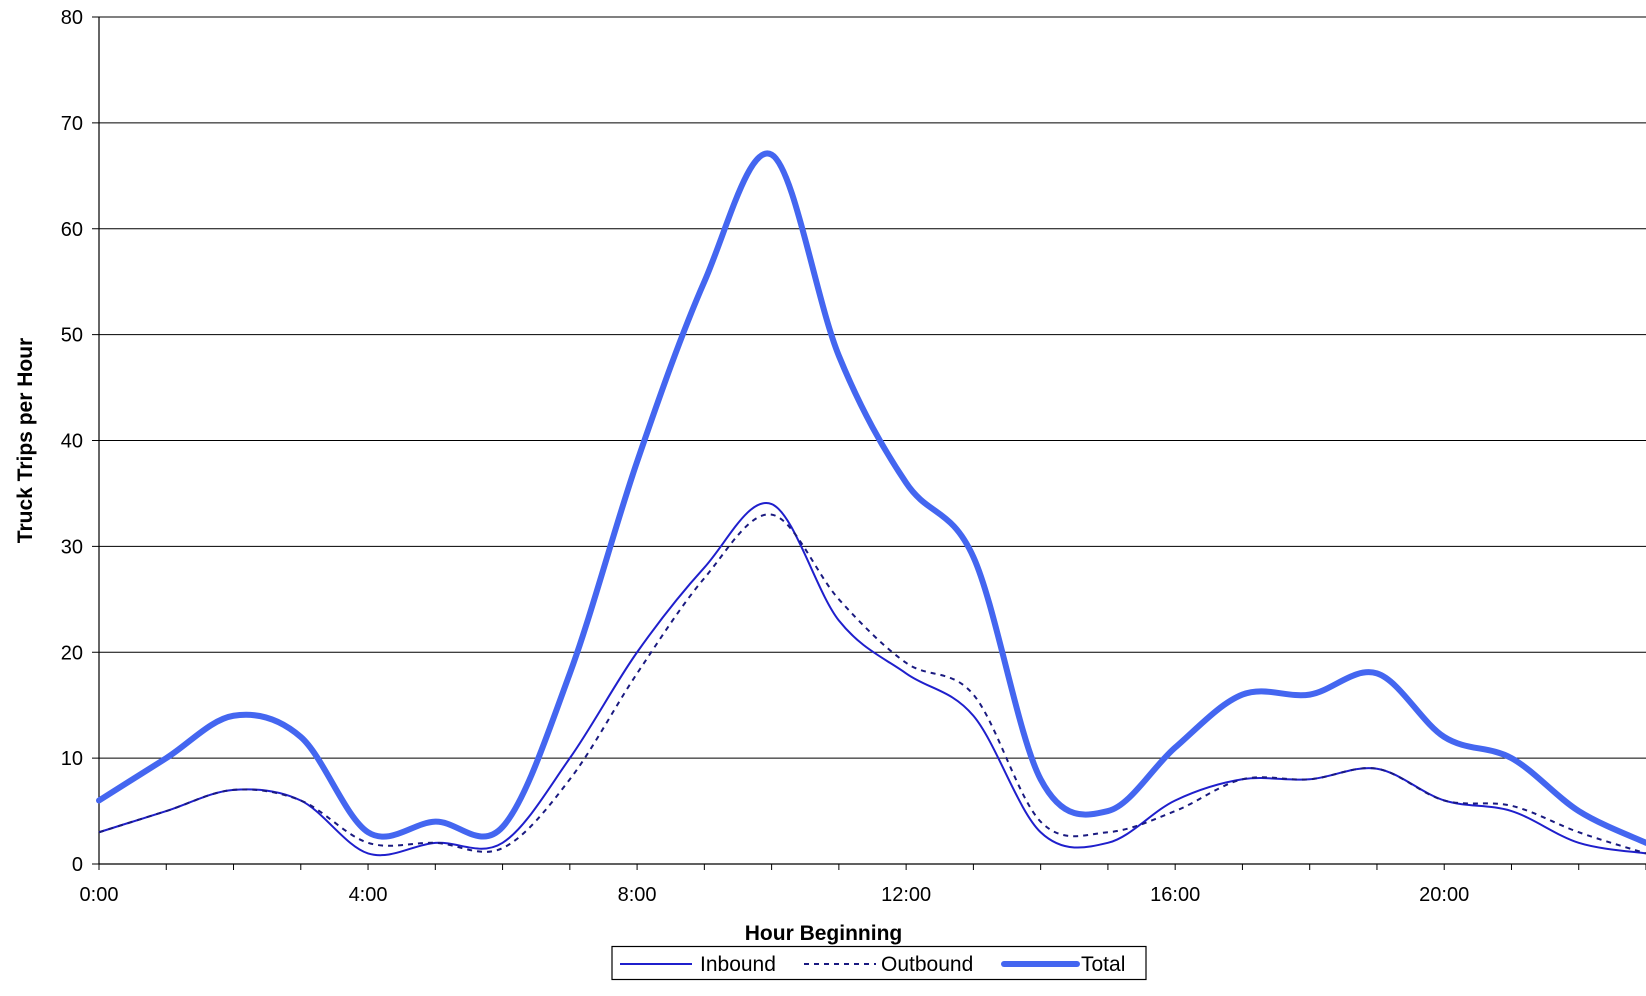 This screenshot has width=1646, height=996. Describe the element at coordinates (77, 865) in the screenshot. I see `y-tick-label: 0` at that location.